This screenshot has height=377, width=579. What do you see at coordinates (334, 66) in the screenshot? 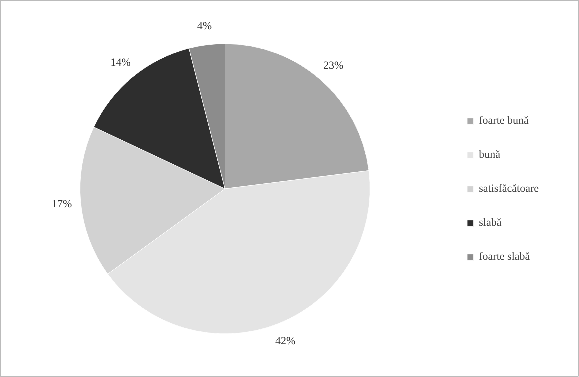
I see `data-label: 23%` at bounding box center [334, 66].